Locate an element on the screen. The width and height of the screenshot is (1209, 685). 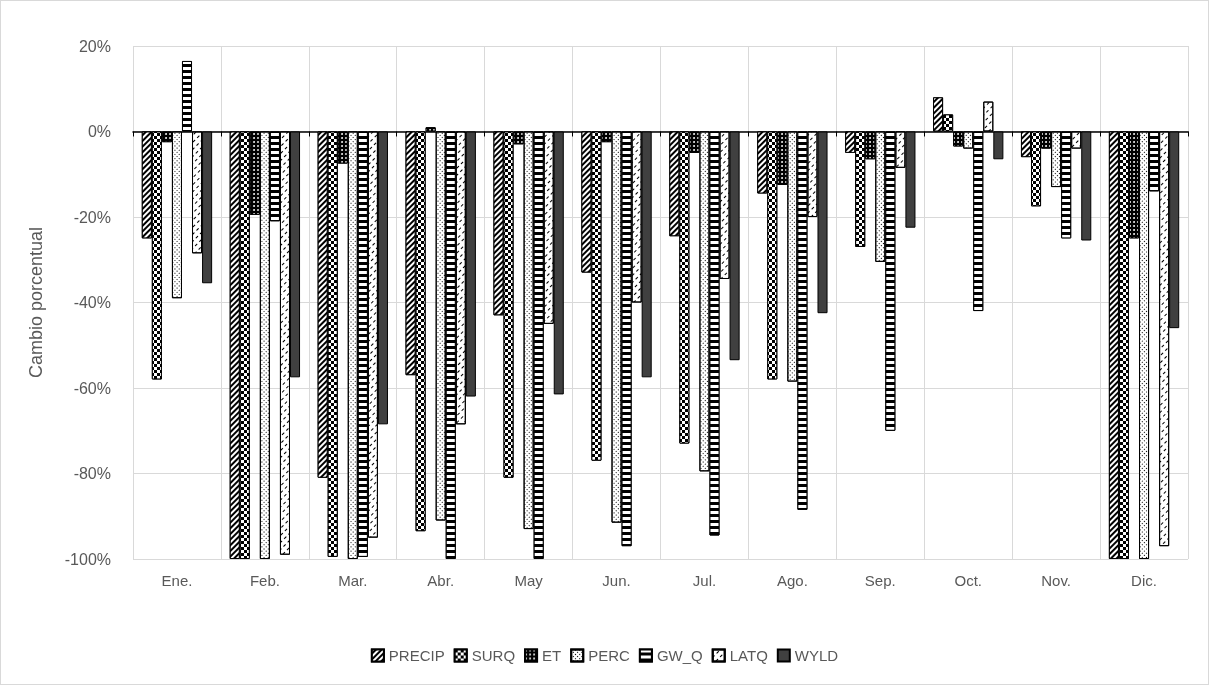
legend-label: ET is located at coordinates (552, 655).